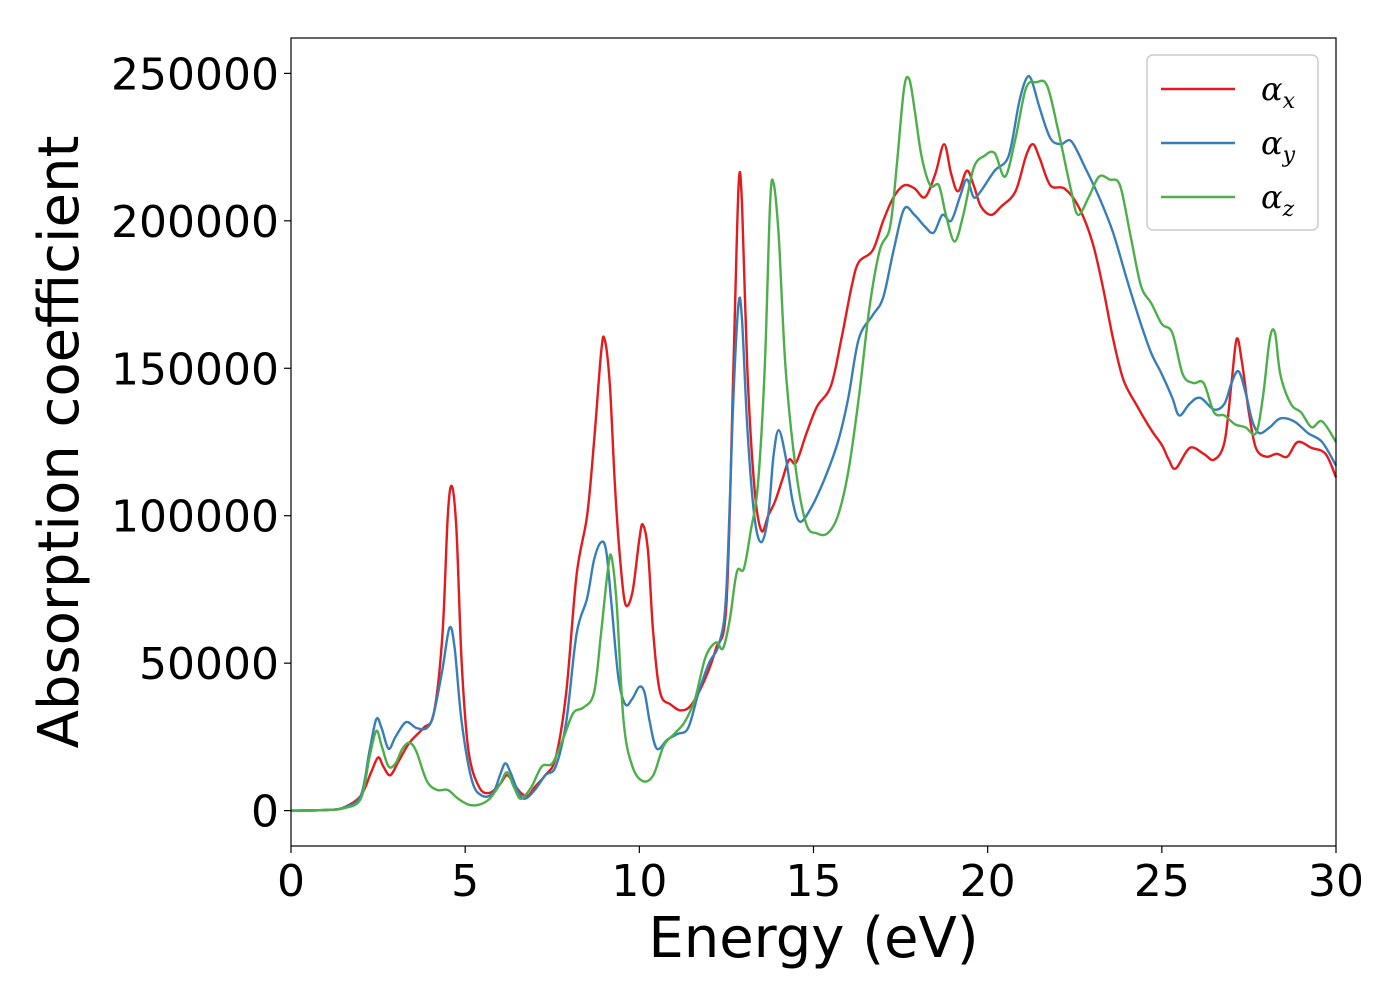 This screenshot has width=1400, height=1000. What do you see at coordinates (639, 881) in the screenshot?
I see `x-tick-label: 10` at bounding box center [639, 881].